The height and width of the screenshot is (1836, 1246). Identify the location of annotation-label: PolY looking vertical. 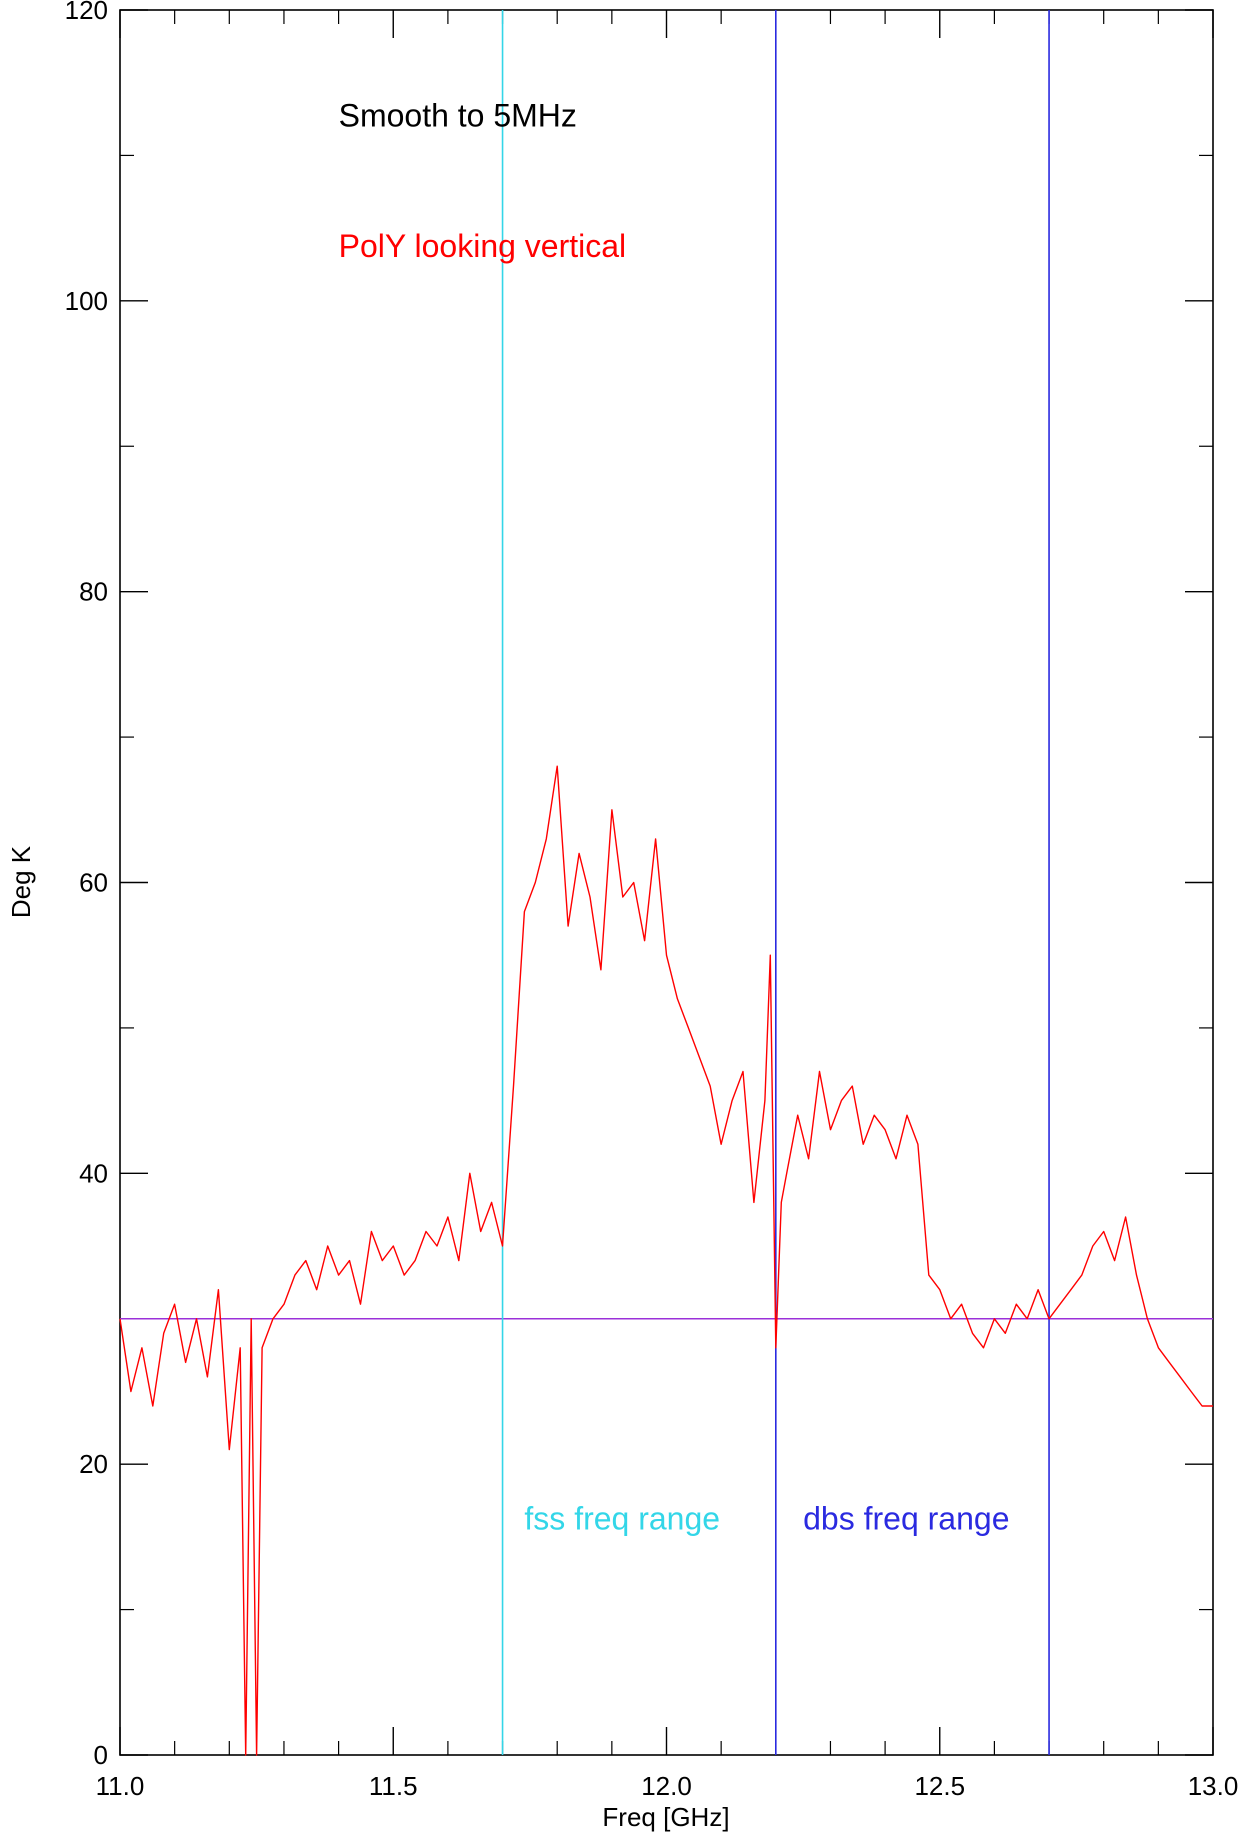
(483, 246).